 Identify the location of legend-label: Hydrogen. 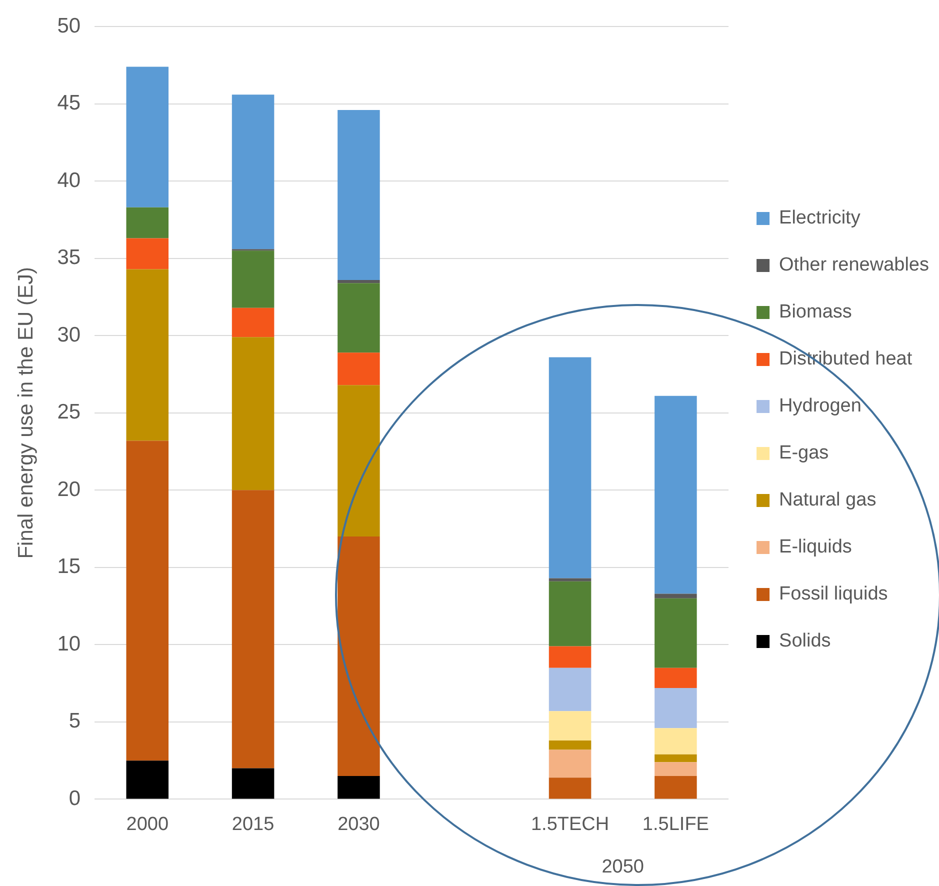
(820, 406).